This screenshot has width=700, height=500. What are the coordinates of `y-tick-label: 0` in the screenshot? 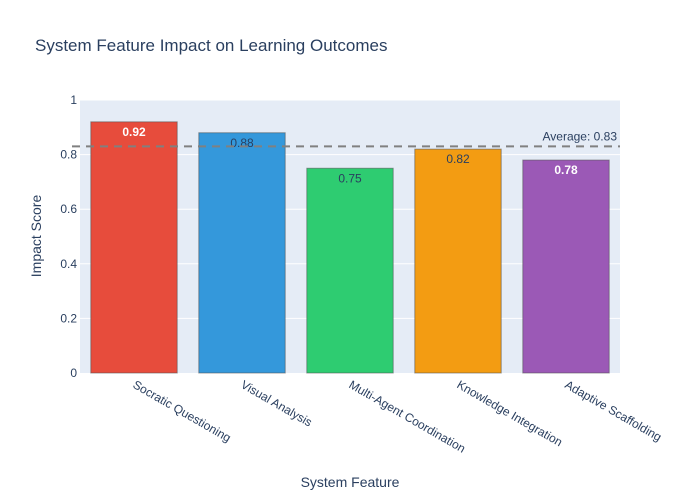 It's located at (73, 373).